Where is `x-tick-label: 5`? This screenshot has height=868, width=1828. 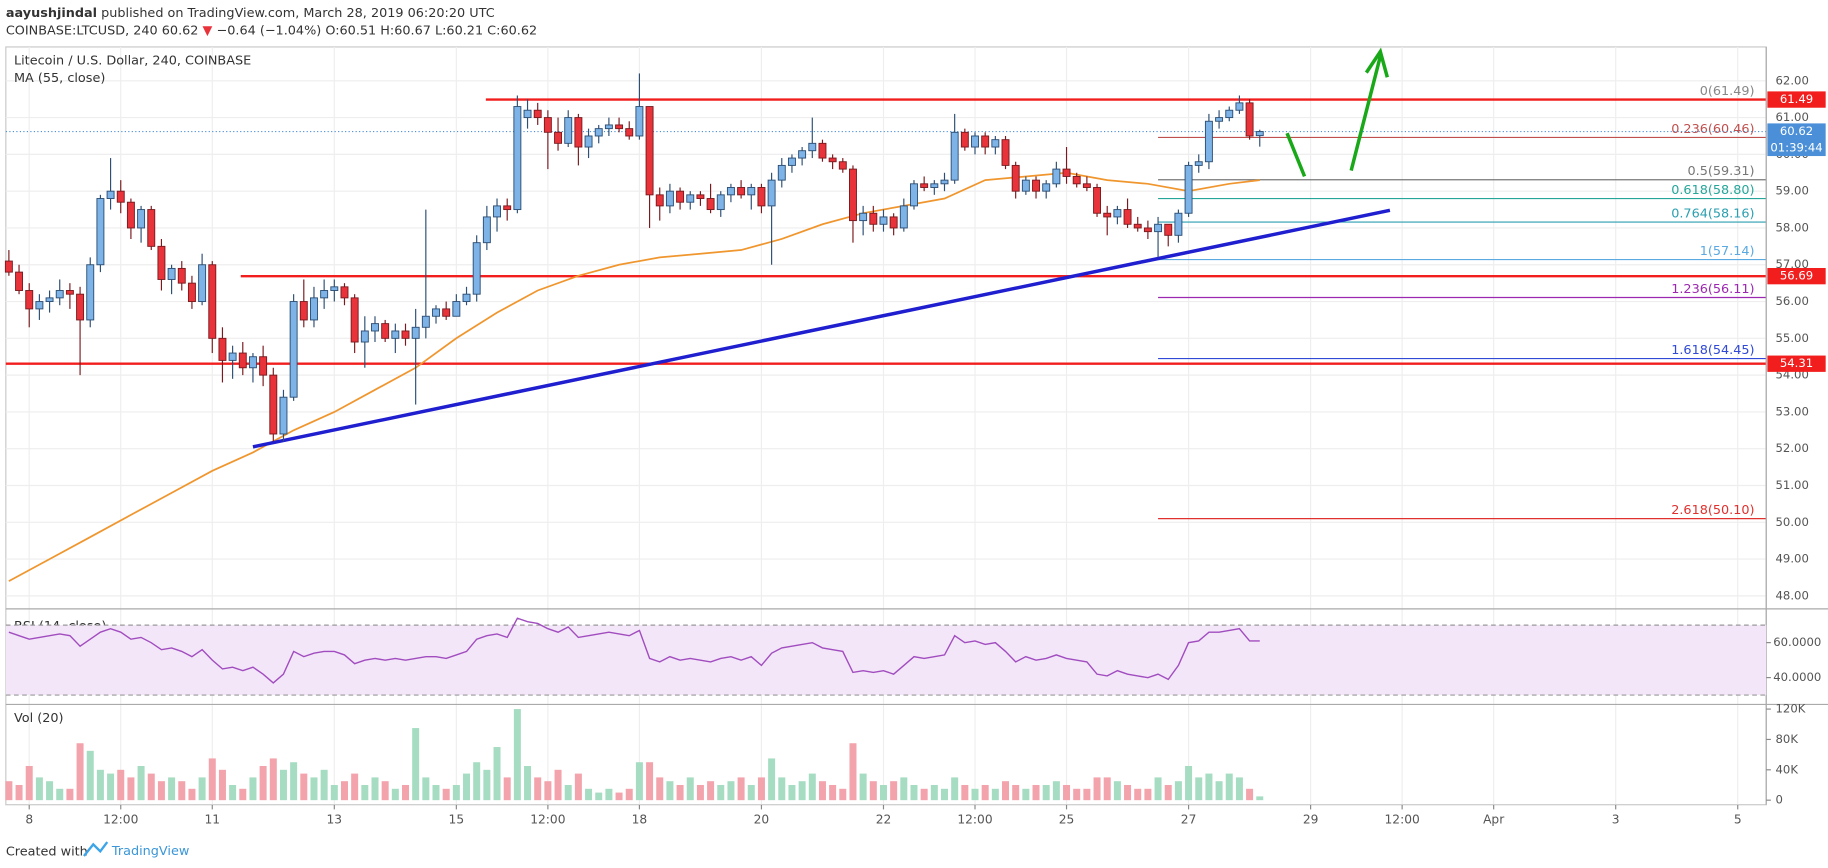 x-tick-label: 5 is located at coordinates (1738, 819).